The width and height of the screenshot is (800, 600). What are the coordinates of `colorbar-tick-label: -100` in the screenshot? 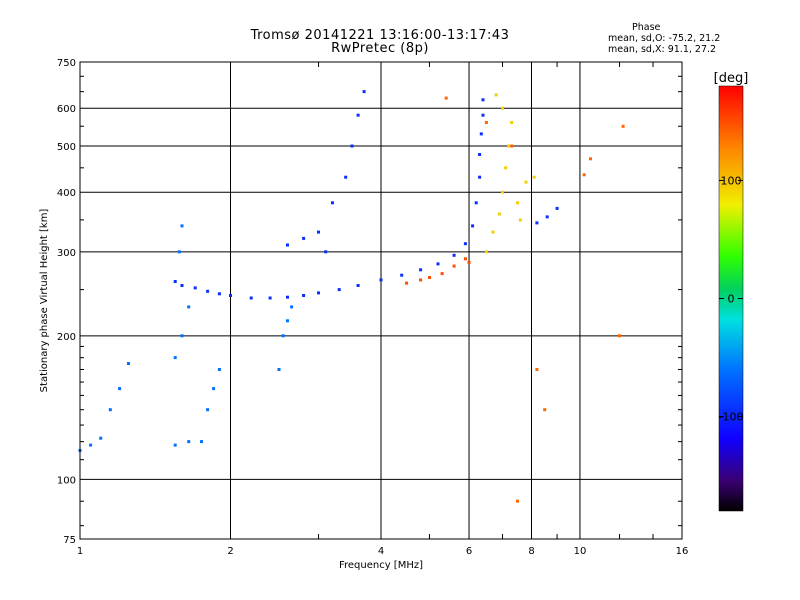 It's located at (731, 417).